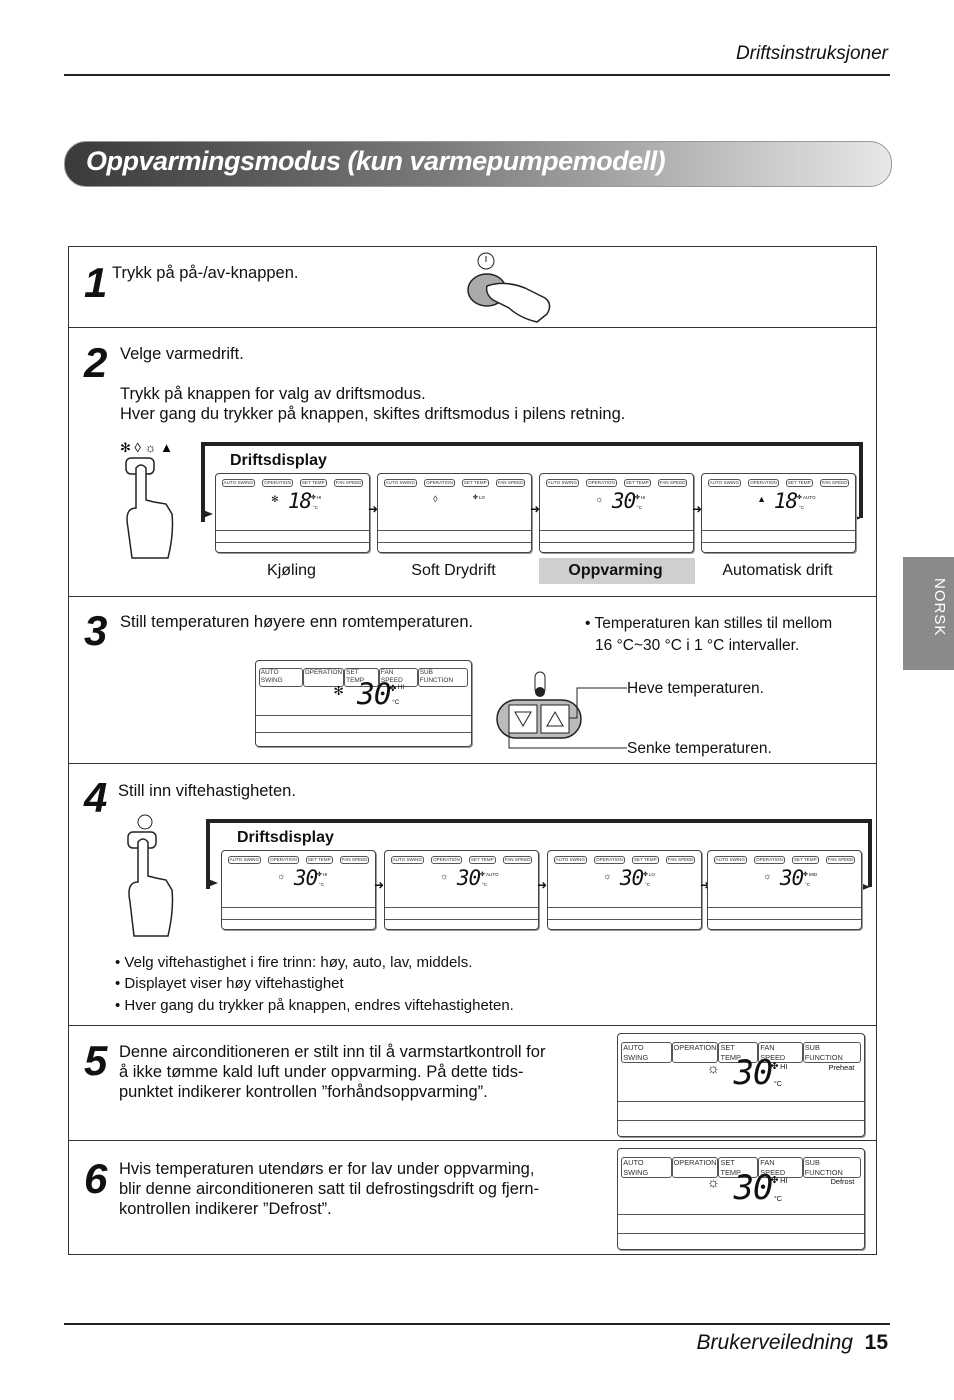 This screenshot has width=954, height=1400. What do you see at coordinates (481, 498) in the screenshot?
I see `fan-speed: LO` at bounding box center [481, 498].